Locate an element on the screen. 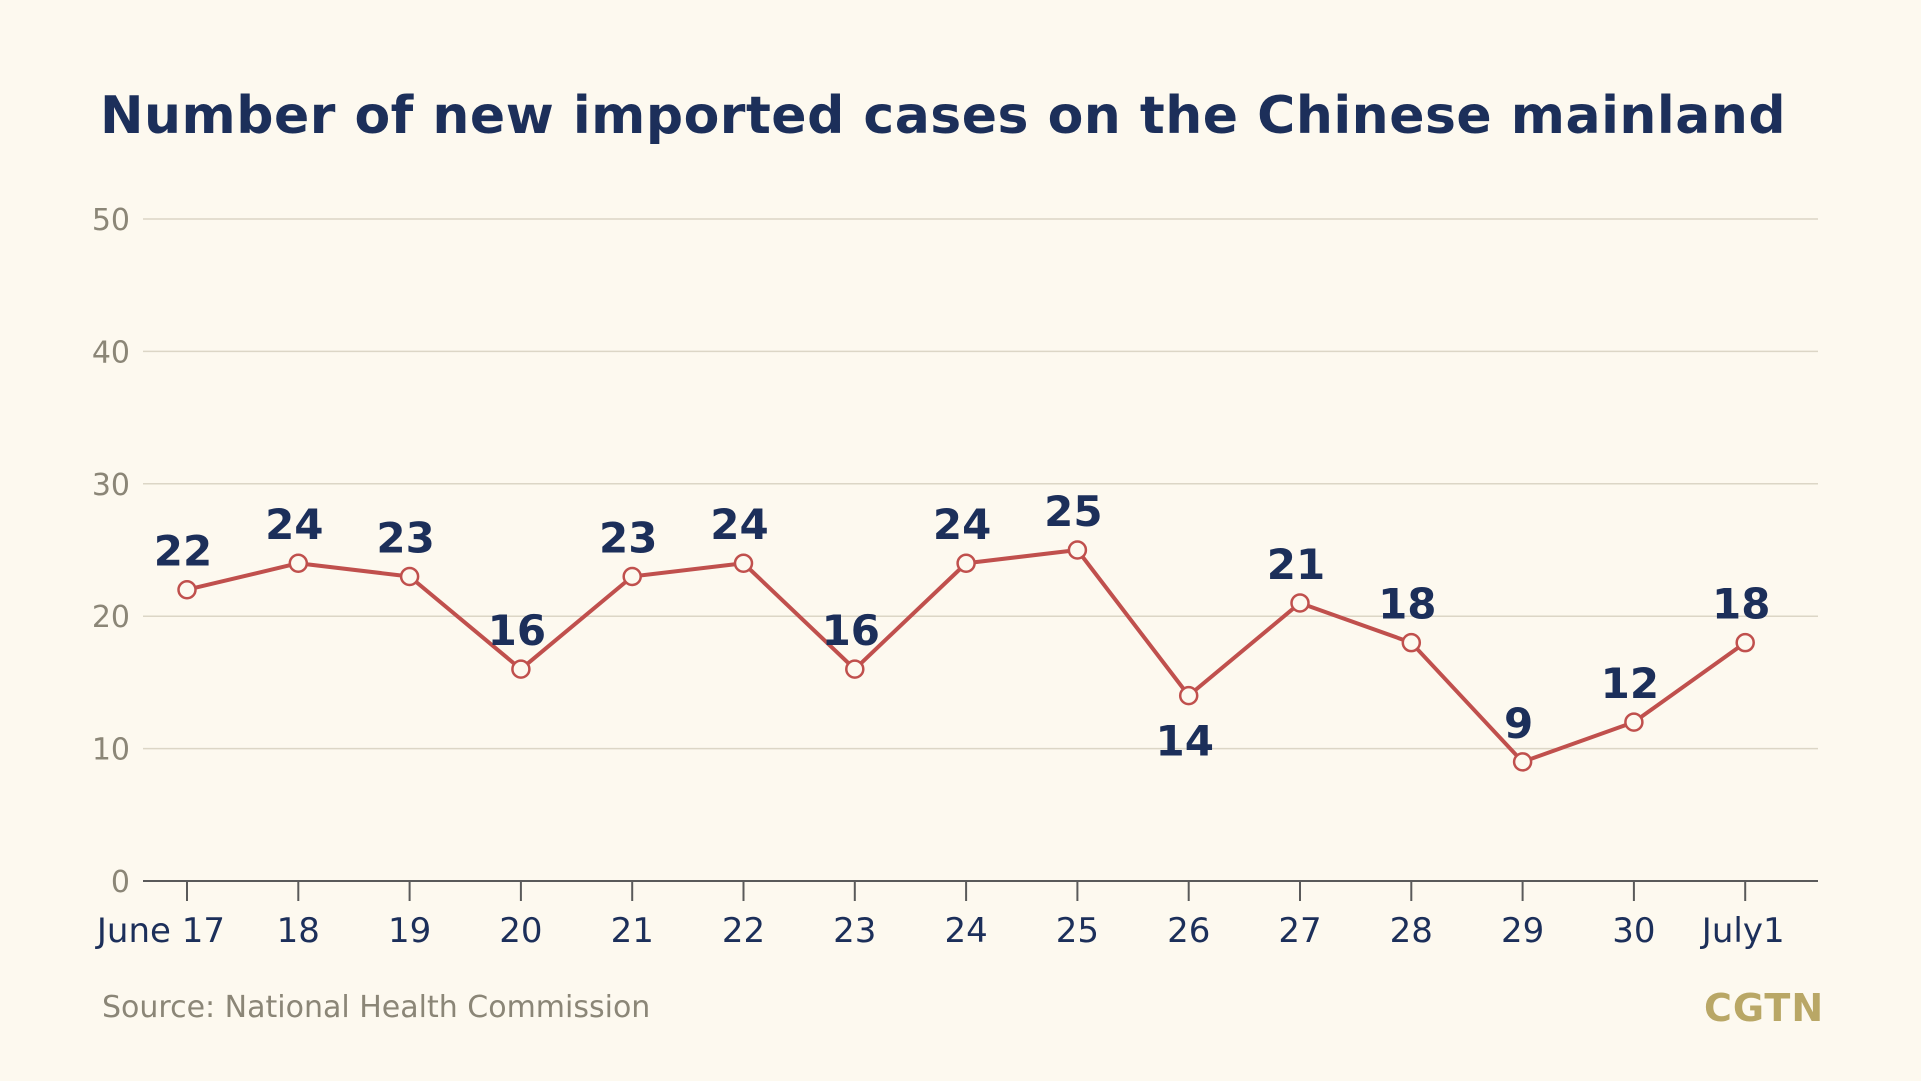  y-tick-label: 40 is located at coordinates (111, 352).